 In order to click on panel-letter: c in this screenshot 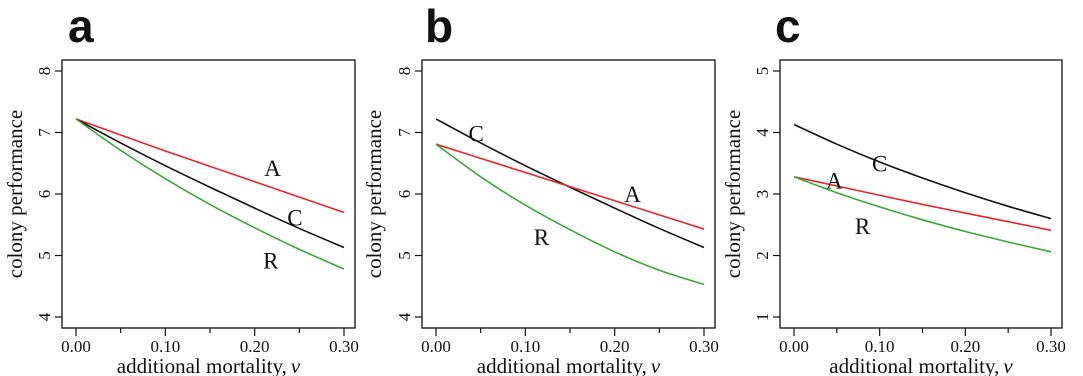, I will do `click(788, 26)`.